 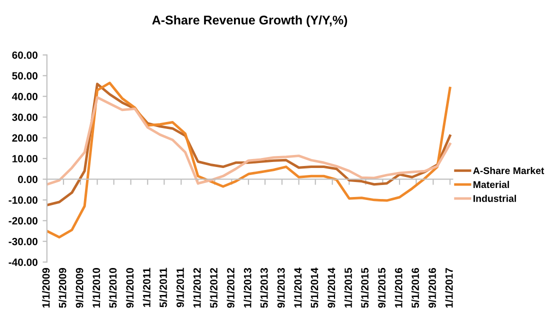 What do you see at coordinates (248, 288) in the screenshot?
I see `x-tick-label: 1/1/2013` at bounding box center [248, 288].